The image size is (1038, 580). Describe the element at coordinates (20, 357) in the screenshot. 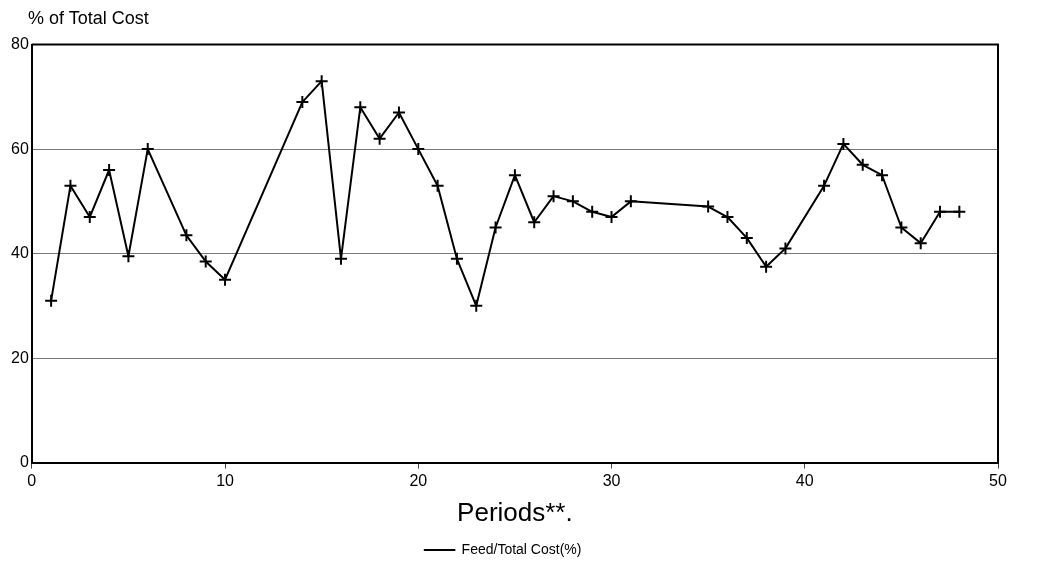

I see `y-tick-label: 20` at that location.